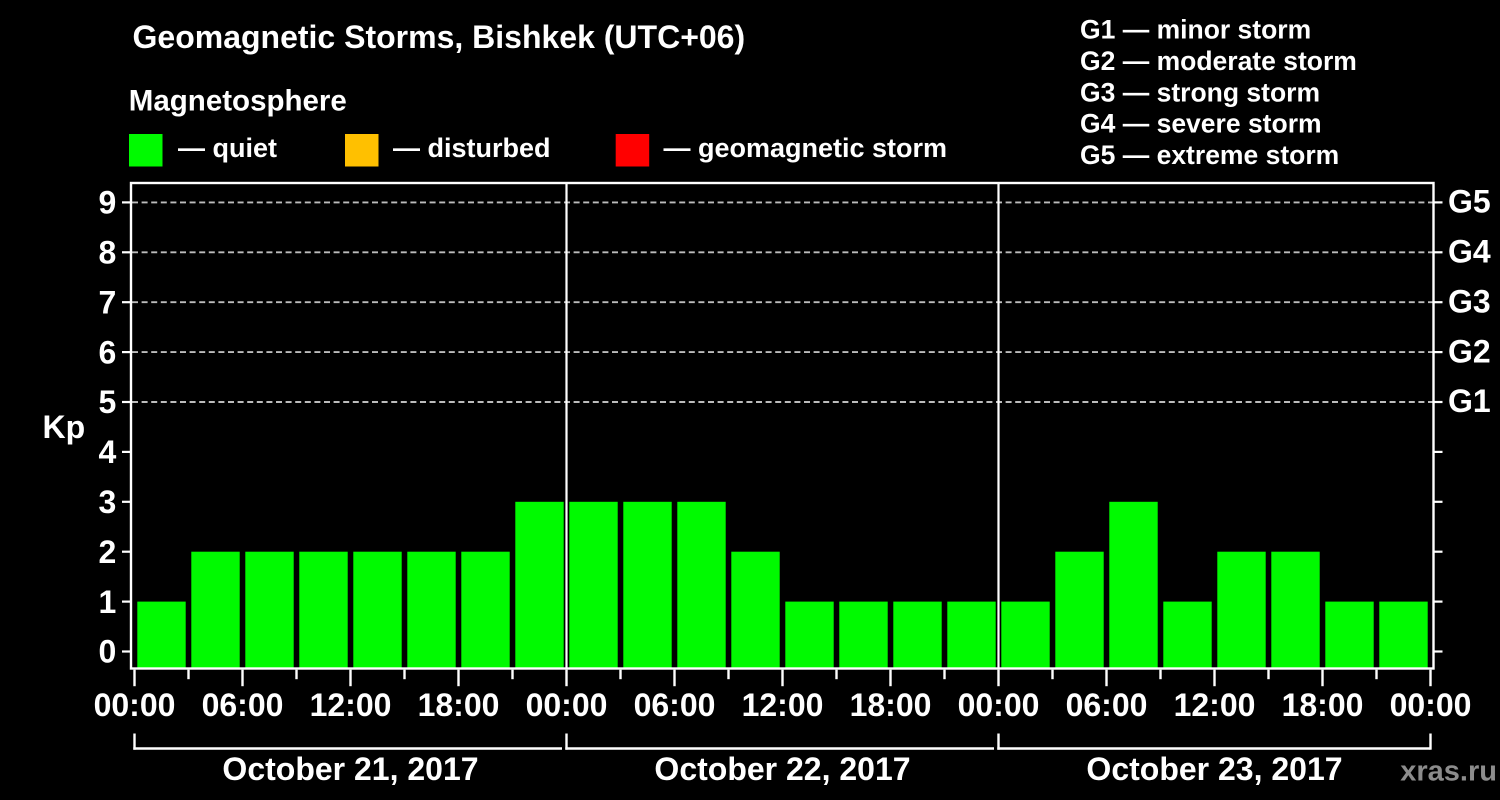  What do you see at coordinates (108, 253) in the screenshot?
I see `svg-text: 8` at bounding box center [108, 253].